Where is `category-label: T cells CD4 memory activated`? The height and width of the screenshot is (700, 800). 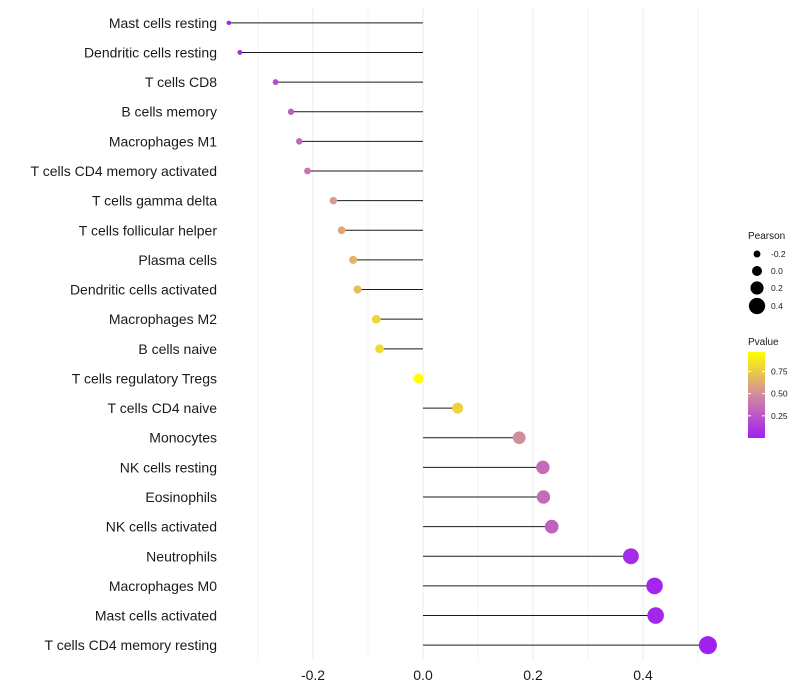
category-label: T cells CD4 memory activated is located at coordinates (124, 171).